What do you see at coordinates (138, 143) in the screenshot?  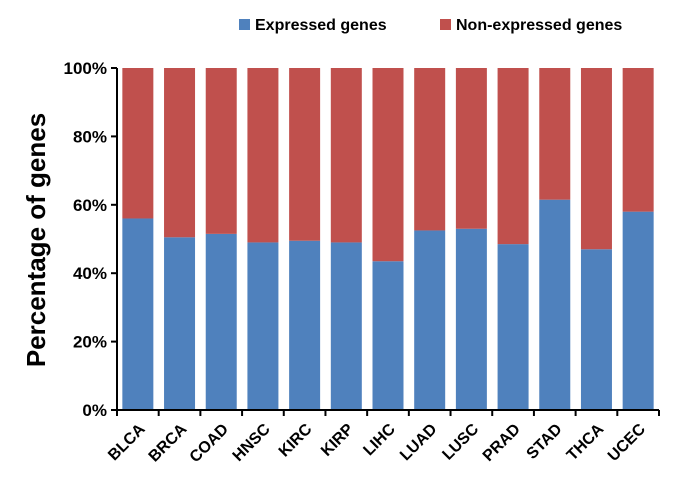 I see `bar-non-expressed-blca` at bounding box center [138, 143].